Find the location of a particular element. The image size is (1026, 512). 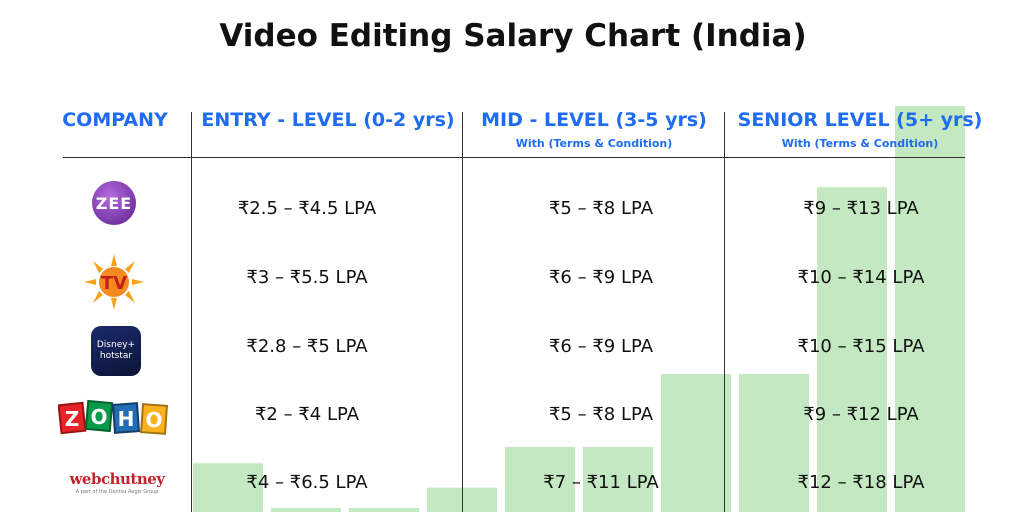

zoho-letter-4: O is located at coordinates (153, 420).